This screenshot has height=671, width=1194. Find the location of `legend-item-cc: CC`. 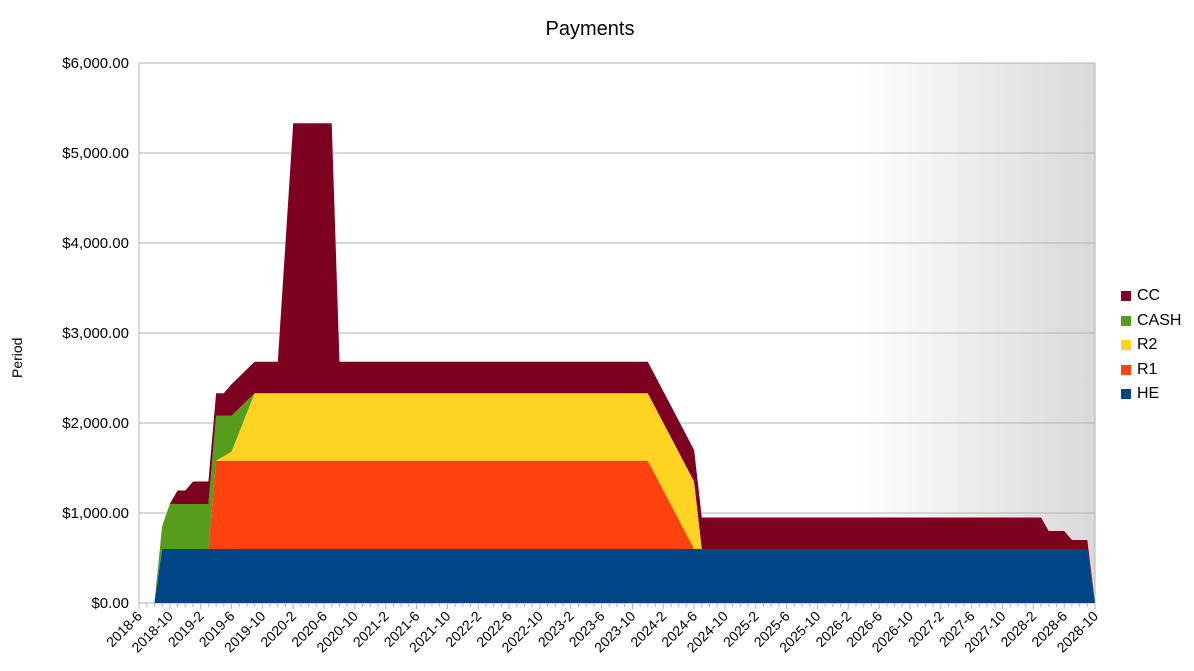

legend-item-cc: CC is located at coordinates (1151, 296).